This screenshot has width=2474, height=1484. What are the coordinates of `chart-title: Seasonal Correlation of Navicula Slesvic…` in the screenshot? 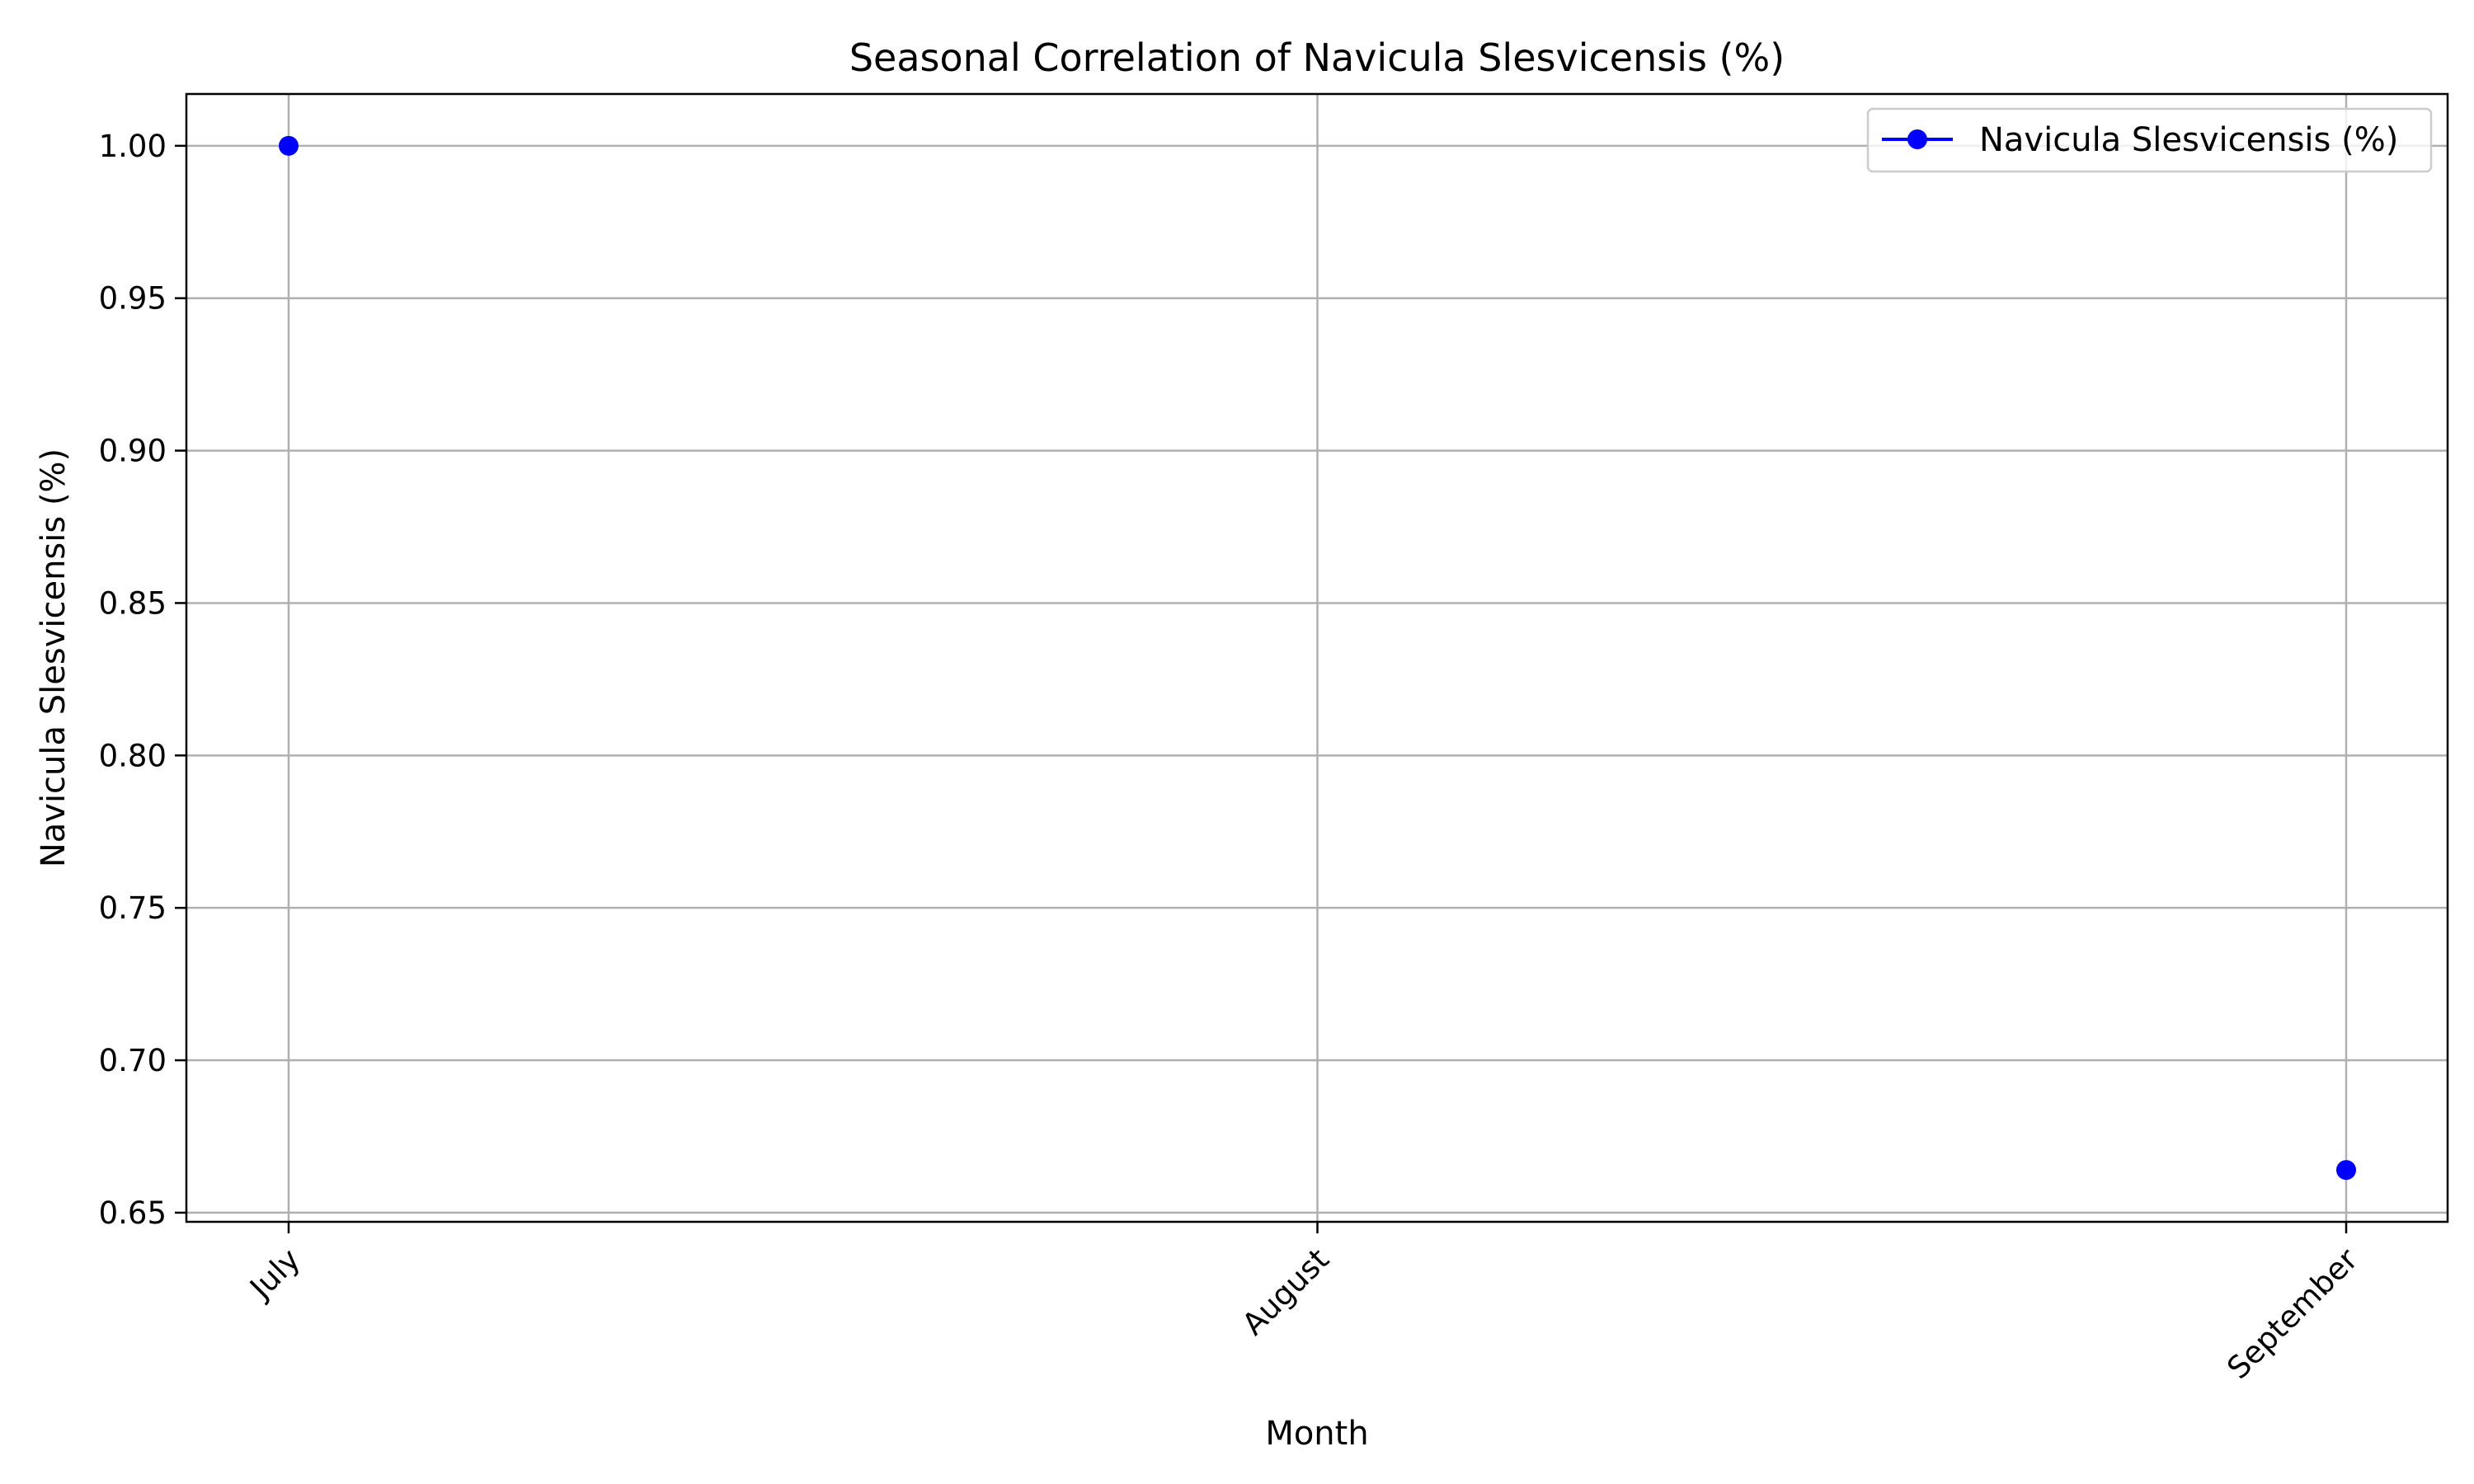 It's located at (1317, 58).